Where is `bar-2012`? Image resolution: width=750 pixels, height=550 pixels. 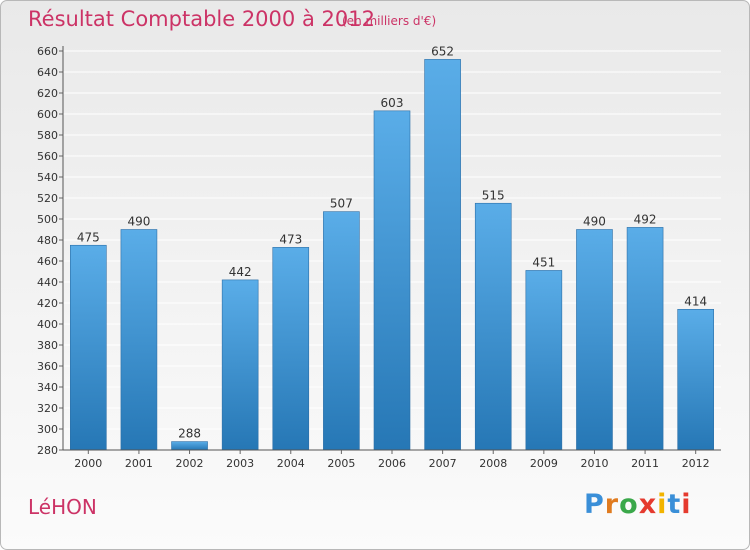
bar-2012 is located at coordinates (695, 379).